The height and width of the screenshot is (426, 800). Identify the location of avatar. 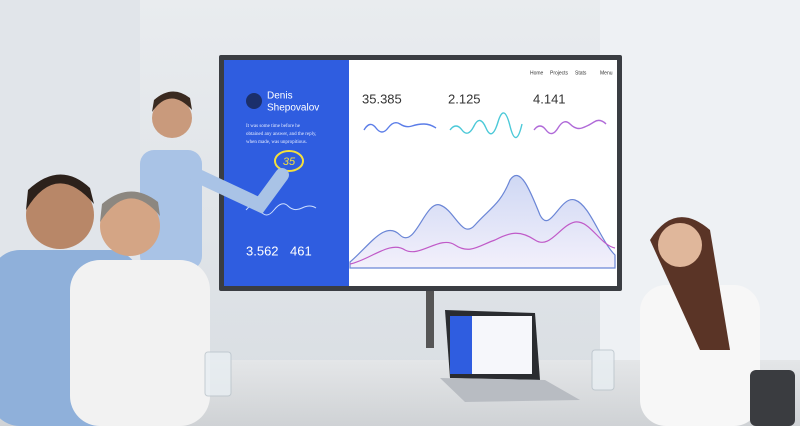
(254, 101).